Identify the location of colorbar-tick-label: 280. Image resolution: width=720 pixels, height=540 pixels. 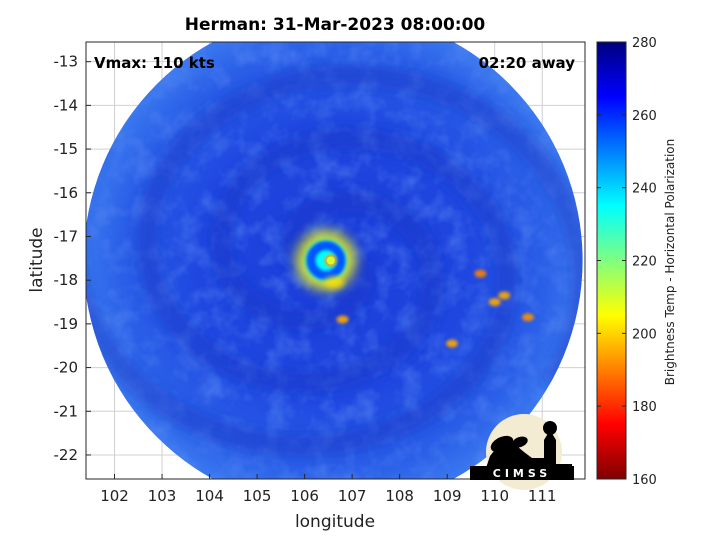
(644, 43).